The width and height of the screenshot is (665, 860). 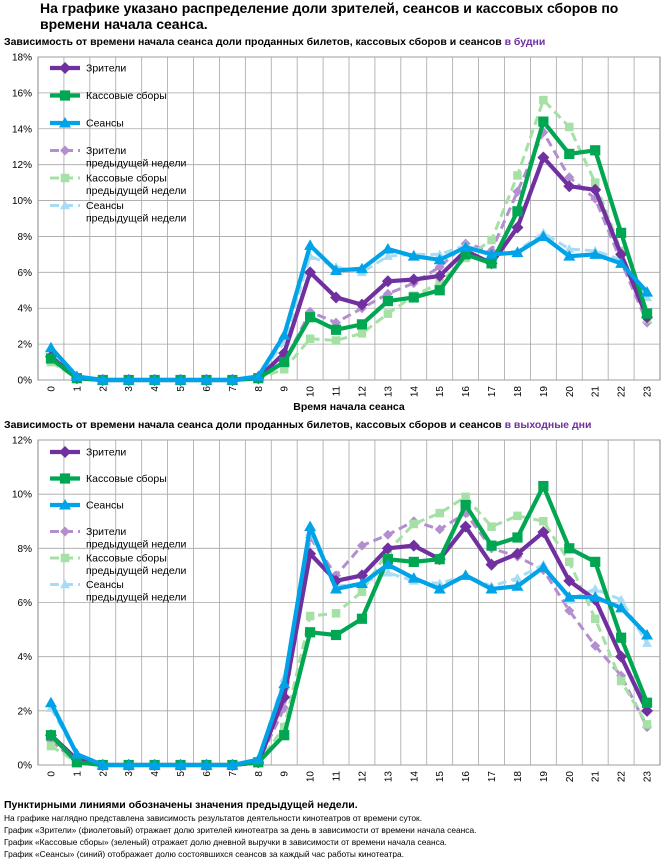 I want to click on x-tick-label: 22, so click(x=622, y=392).